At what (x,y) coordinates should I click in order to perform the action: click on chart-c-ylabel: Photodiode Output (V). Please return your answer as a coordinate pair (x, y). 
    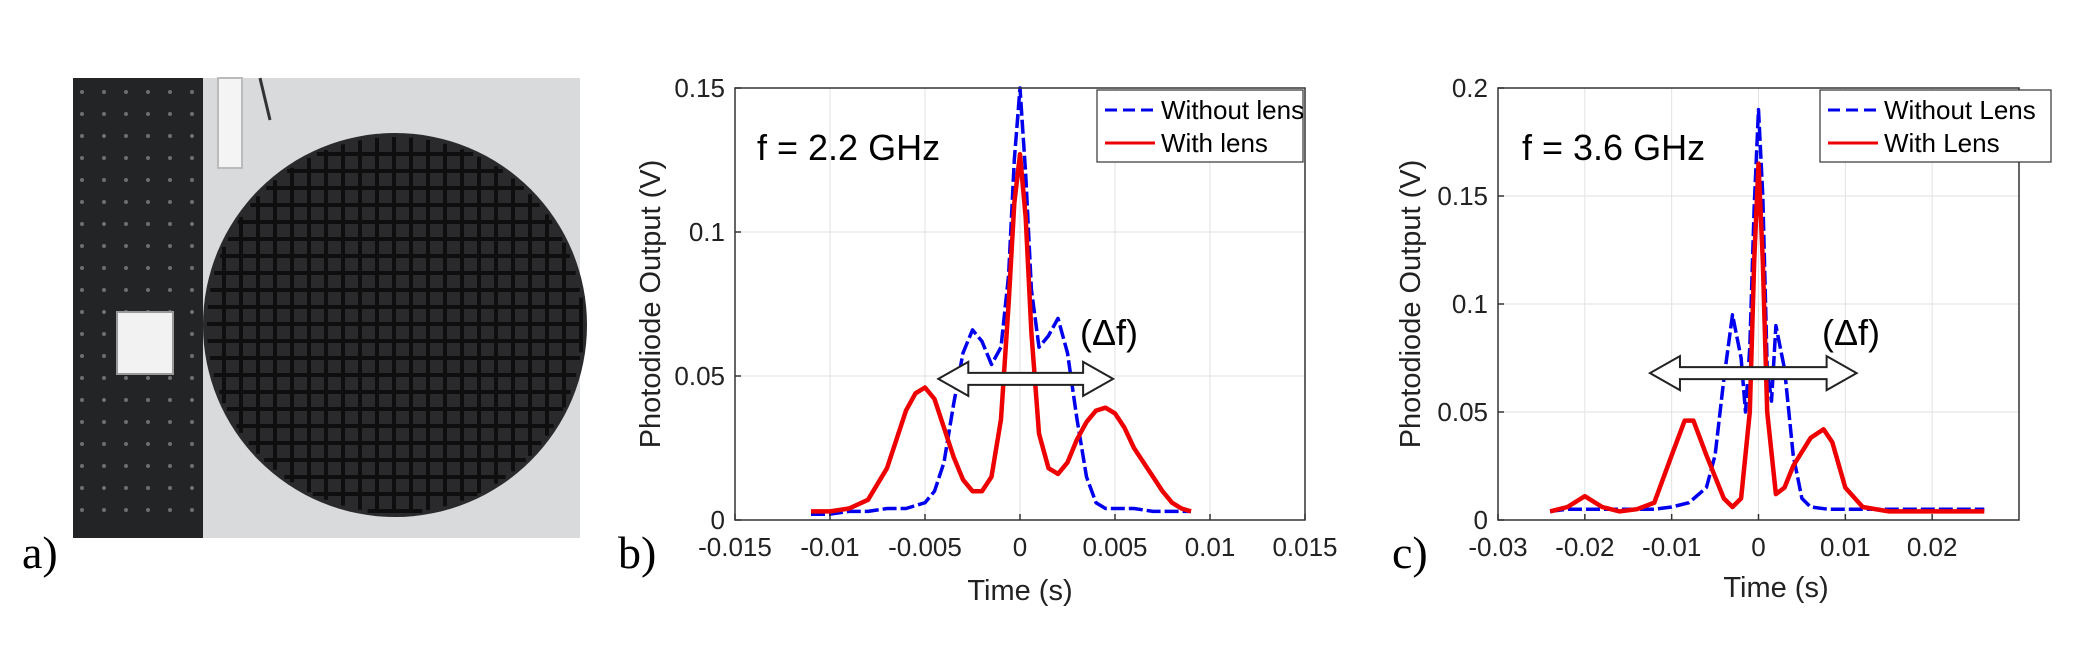
    Looking at the image, I should click on (1411, 304).